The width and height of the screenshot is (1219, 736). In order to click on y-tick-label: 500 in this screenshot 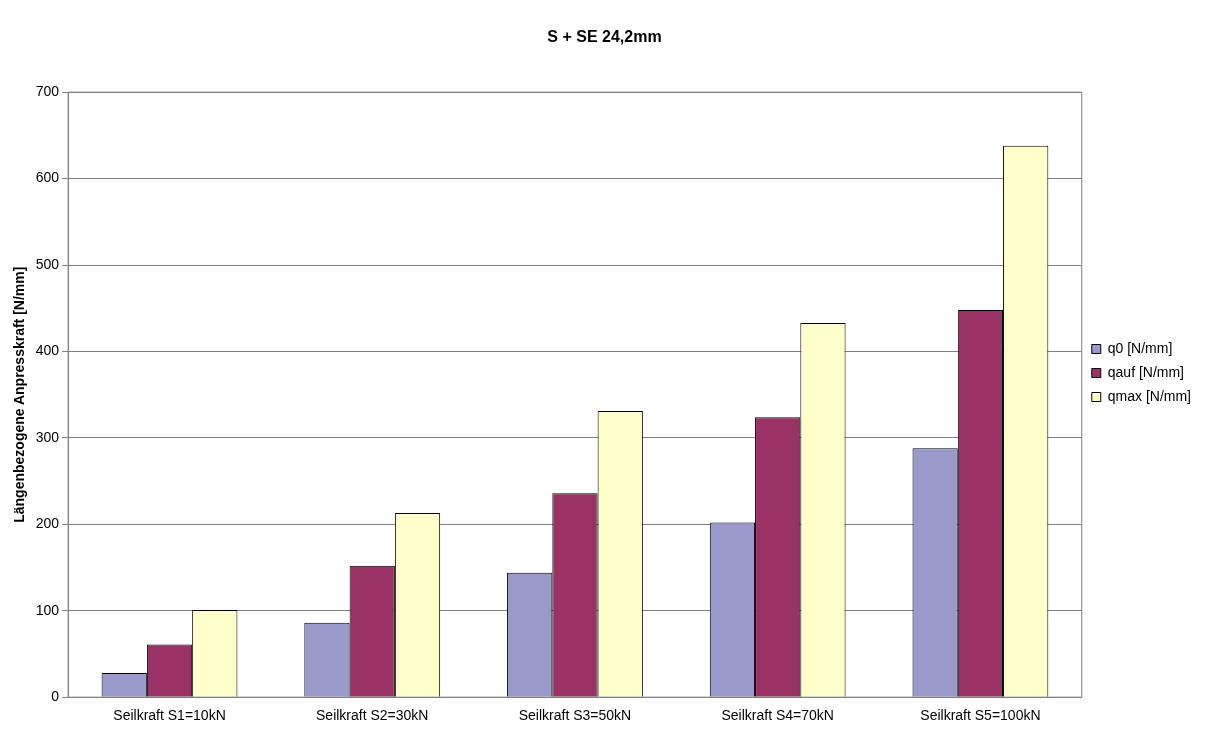, I will do `click(47, 263)`.